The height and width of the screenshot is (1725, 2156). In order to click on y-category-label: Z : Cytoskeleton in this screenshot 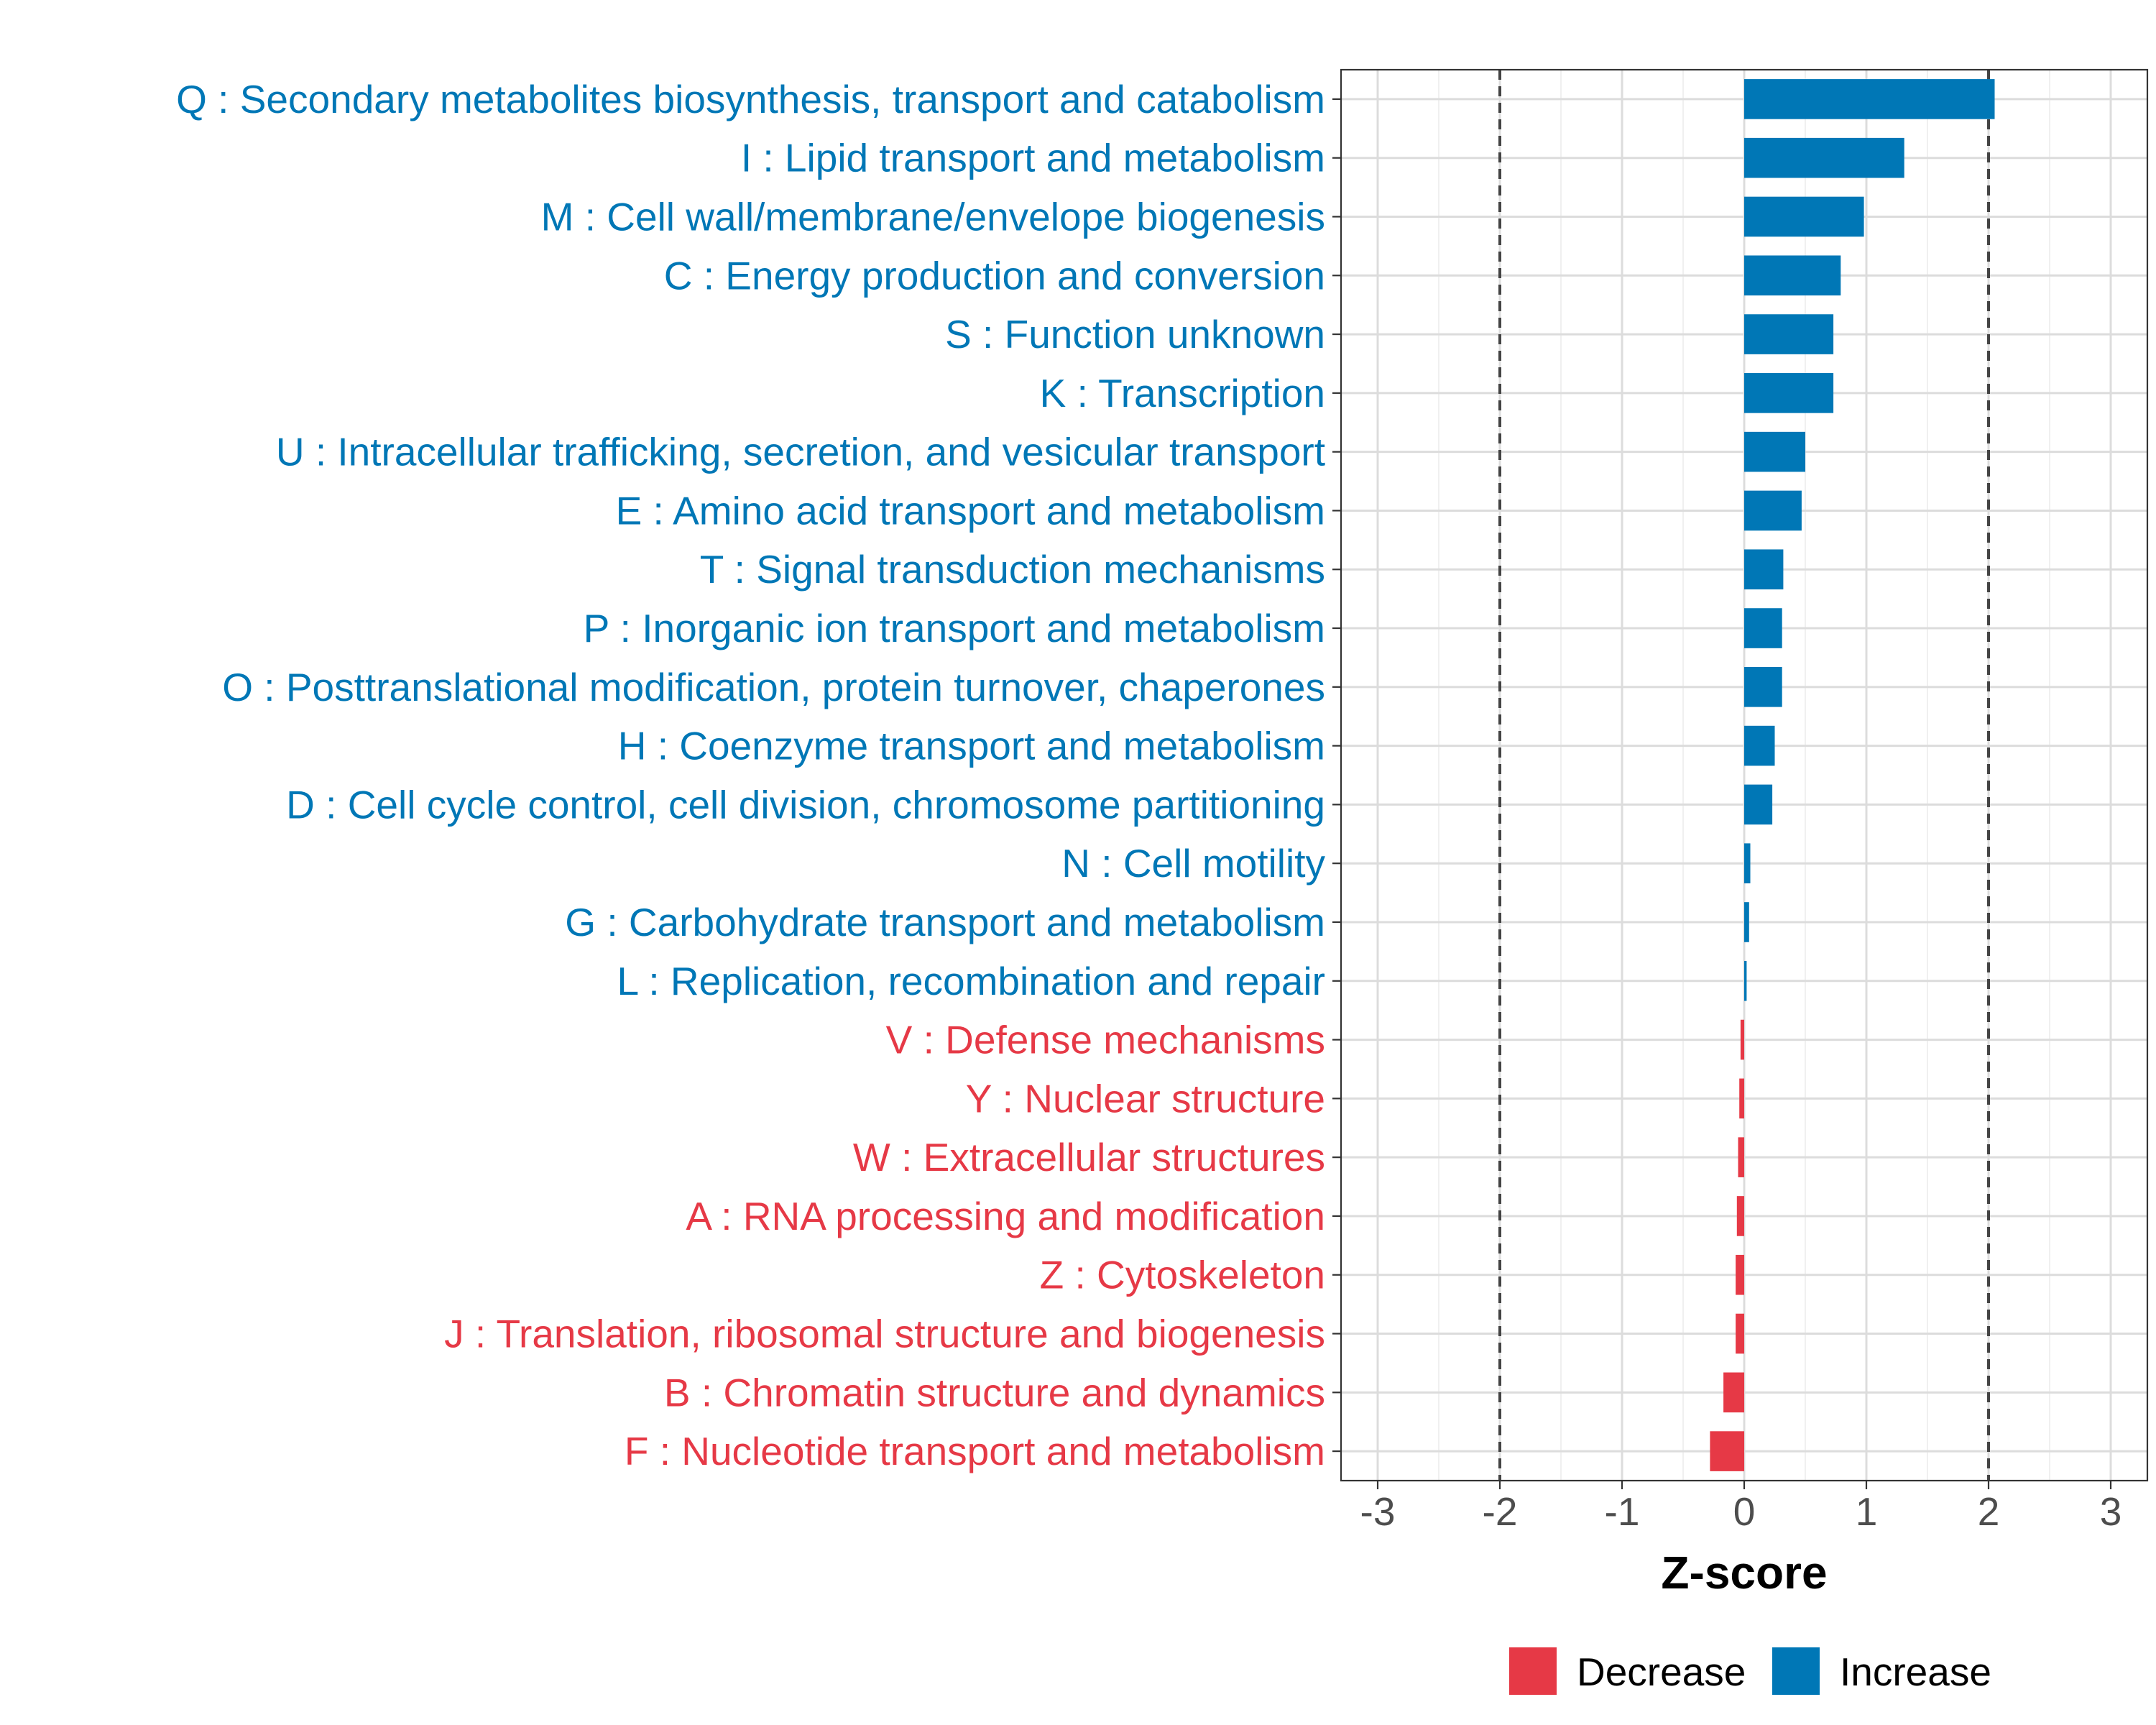, I will do `click(1182, 1275)`.